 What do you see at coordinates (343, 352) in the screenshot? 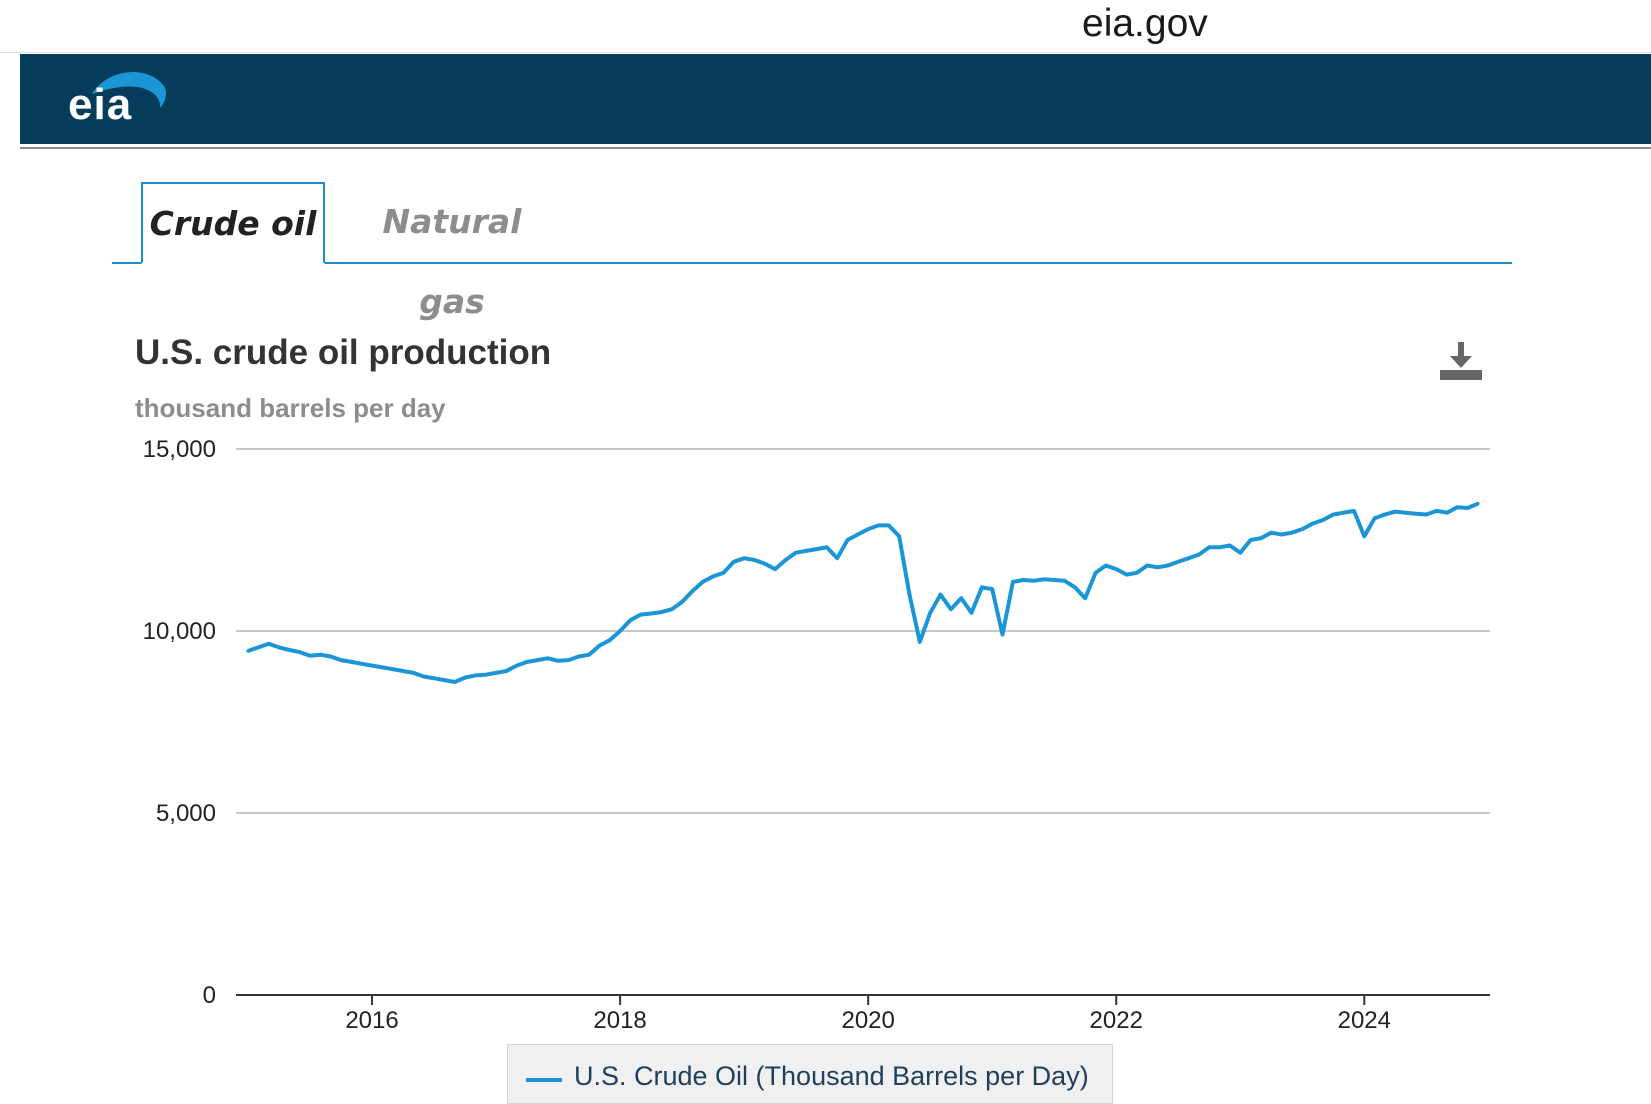
I see `chart-title: U.S. crude oil production` at bounding box center [343, 352].